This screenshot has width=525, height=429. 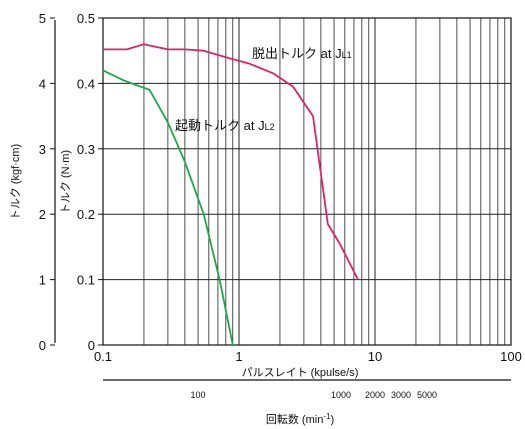 I want to click on nm-tick-label: 0.4, so click(x=86, y=83).